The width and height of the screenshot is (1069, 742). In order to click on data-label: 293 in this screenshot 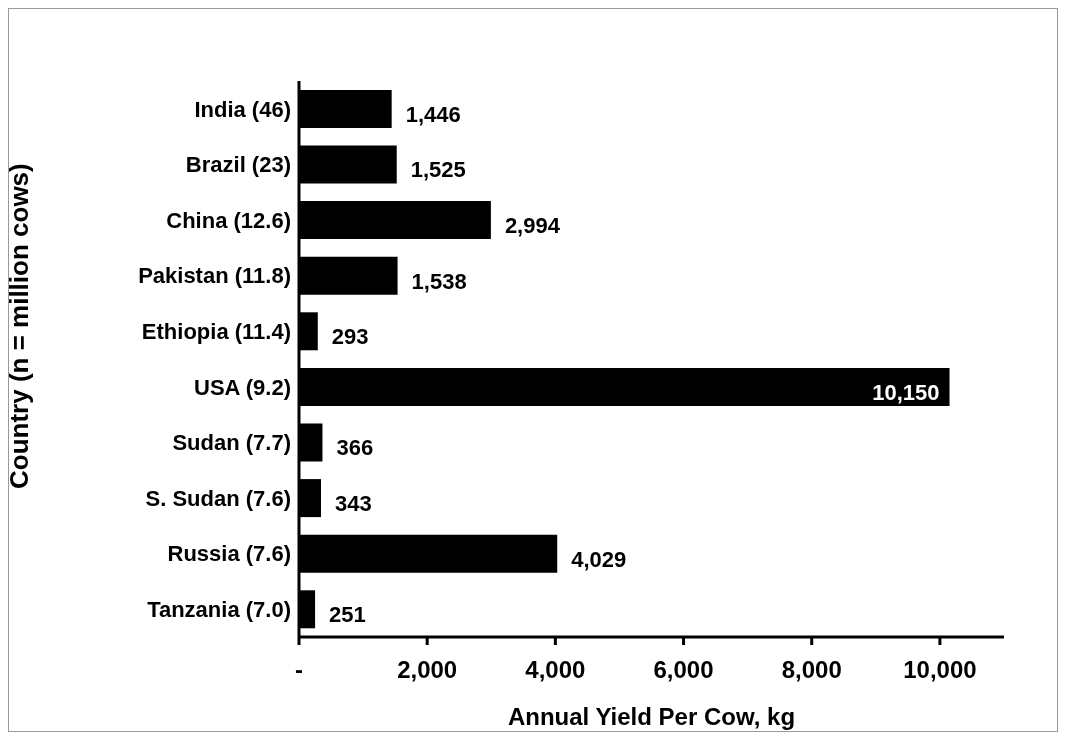, I will do `click(350, 337)`.